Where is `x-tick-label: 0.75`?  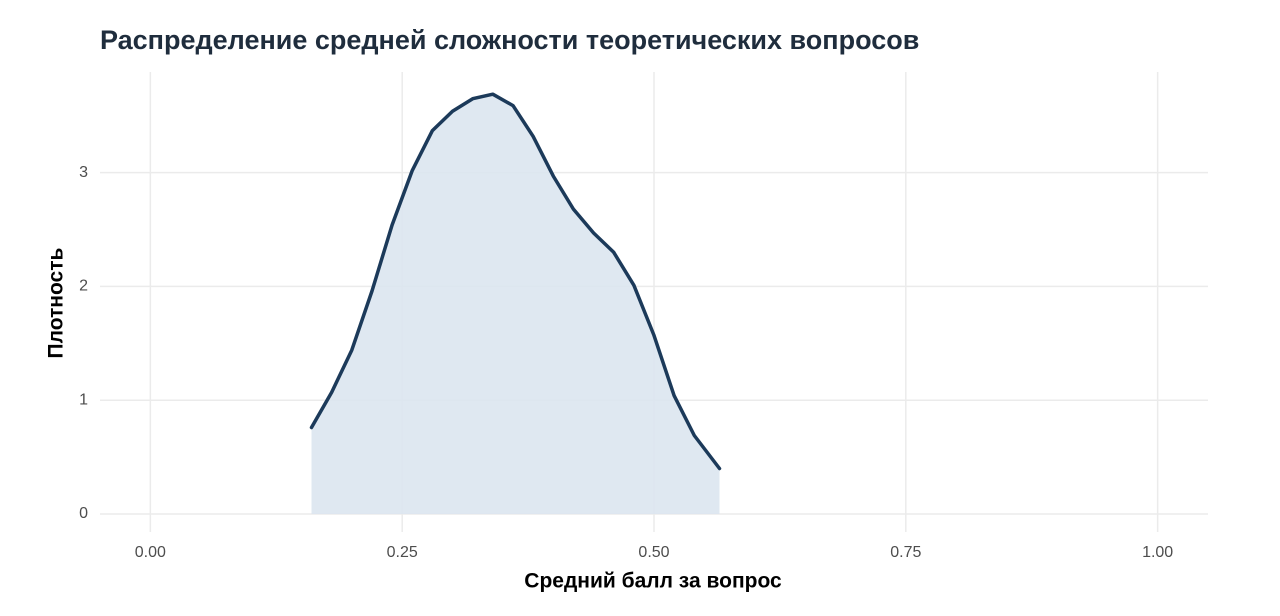 x-tick-label: 0.75 is located at coordinates (905, 552).